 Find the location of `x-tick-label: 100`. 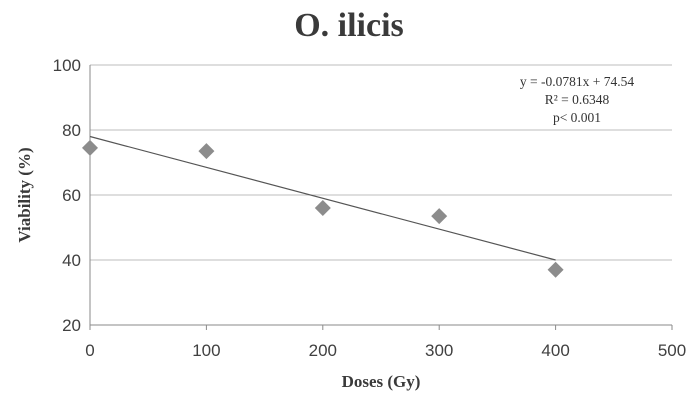

x-tick-label: 100 is located at coordinates (206, 350).